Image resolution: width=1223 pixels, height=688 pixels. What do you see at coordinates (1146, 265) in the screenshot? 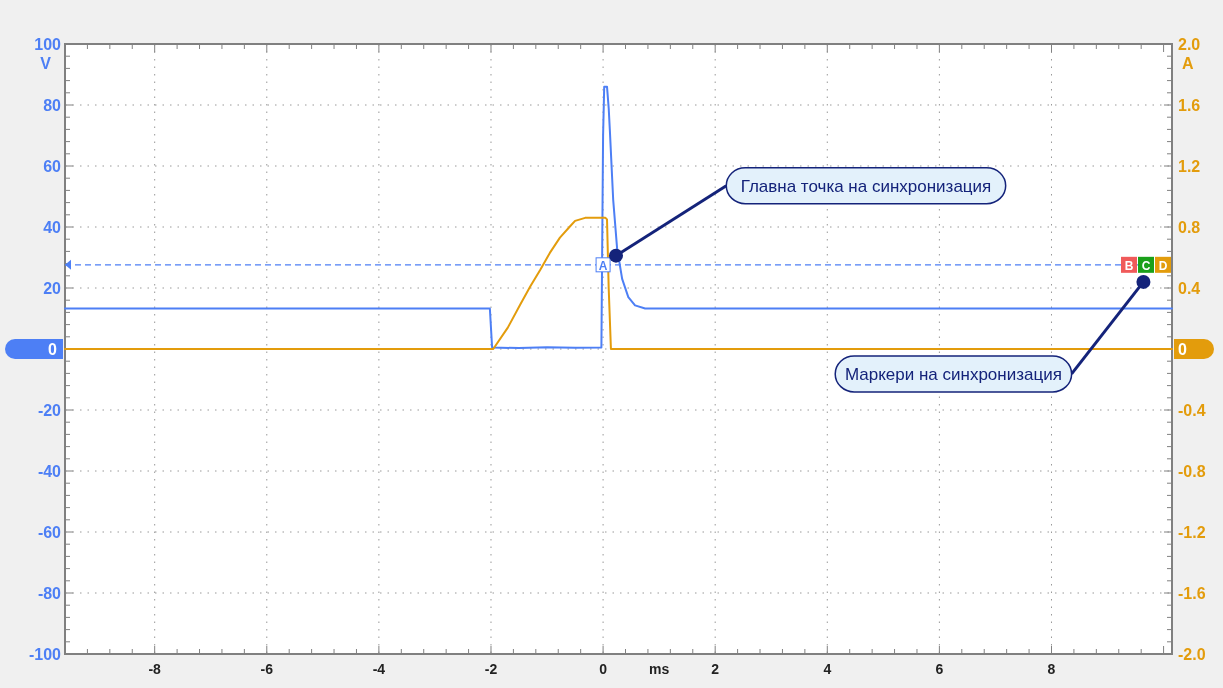
I see `annotation: C` at bounding box center [1146, 265].